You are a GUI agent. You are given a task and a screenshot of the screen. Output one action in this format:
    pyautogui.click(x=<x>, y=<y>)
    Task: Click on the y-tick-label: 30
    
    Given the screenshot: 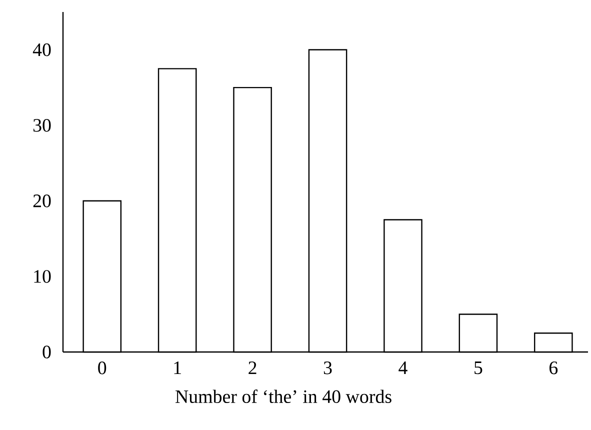 What is the action you would take?
    pyautogui.click(x=42, y=125)
    